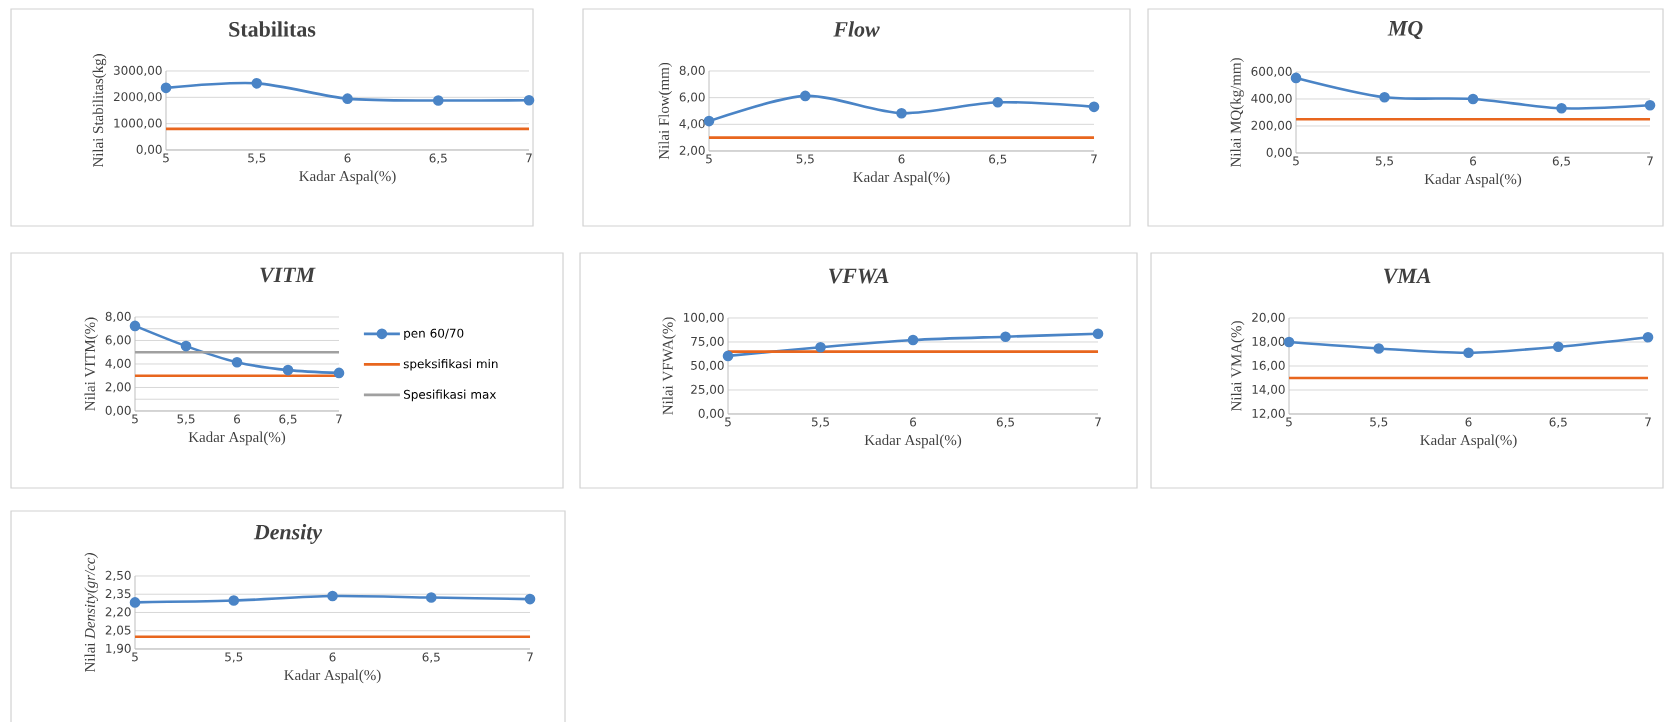  What do you see at coordinates (1237, 366) in the screenshot?
I see `y-axis-title: Nilai VMA(%)` at bounding box center [1237, 366].